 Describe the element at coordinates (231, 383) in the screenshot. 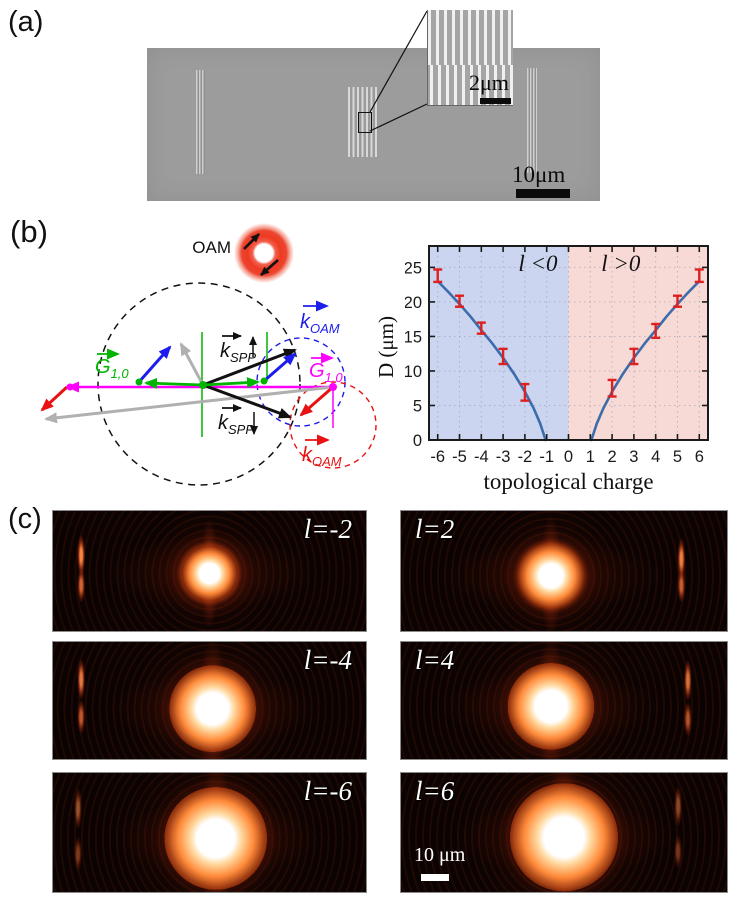

I see `g10-right-vector` at that location.